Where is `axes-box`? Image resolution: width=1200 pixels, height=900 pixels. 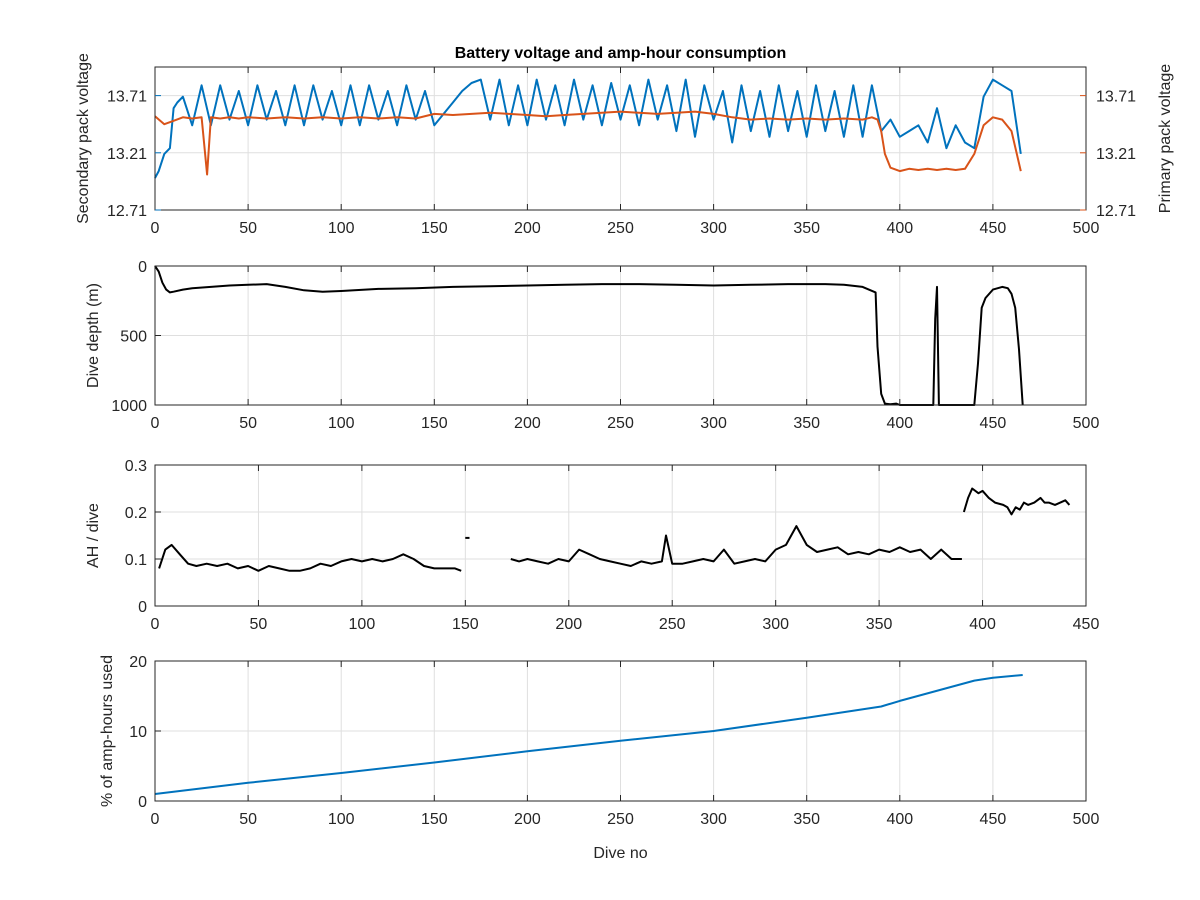
axes-box is located at coordinates (620, 535).